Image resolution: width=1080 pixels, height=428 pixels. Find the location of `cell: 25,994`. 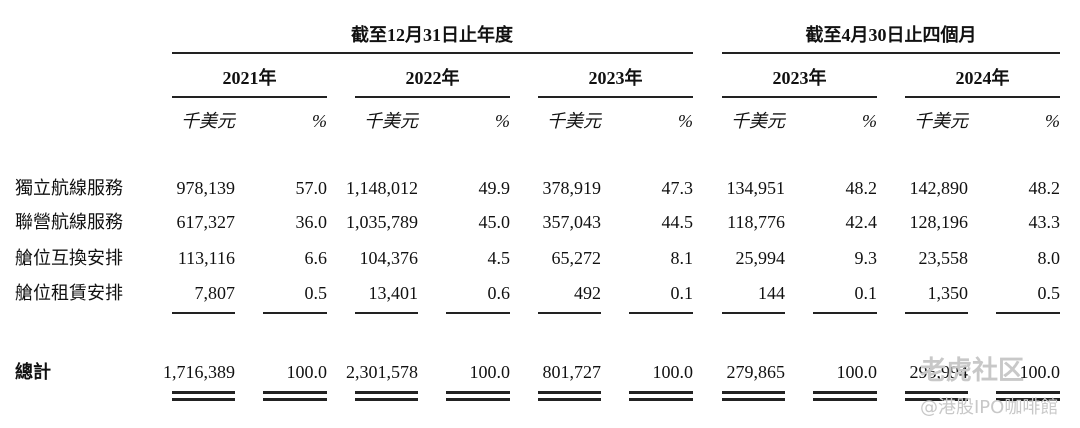

cell: 25,994 is located at coordinates (760, 258).